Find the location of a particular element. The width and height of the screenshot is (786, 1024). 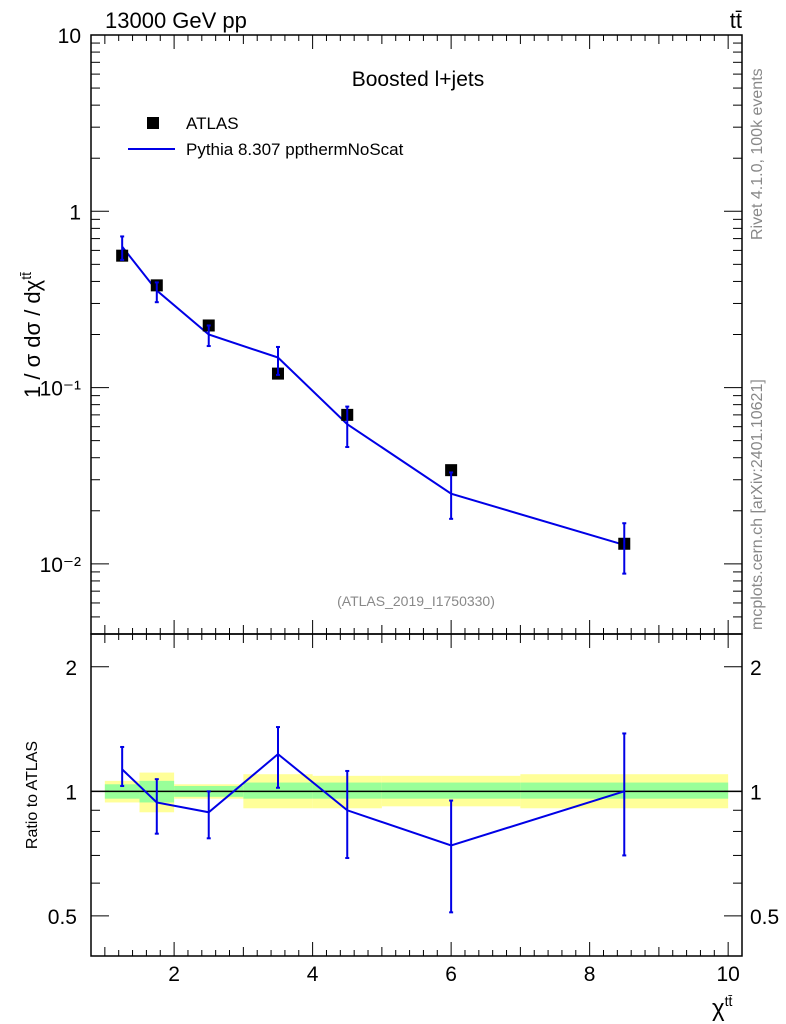

x-tick-labels: 2 4 6 8 10 is located at coordinates (454, 974).